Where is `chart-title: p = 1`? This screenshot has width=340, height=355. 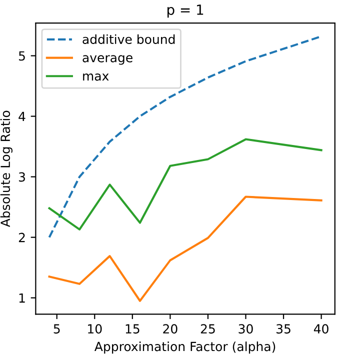 chart-title: p = 1 is located at coordinates (186, 11).